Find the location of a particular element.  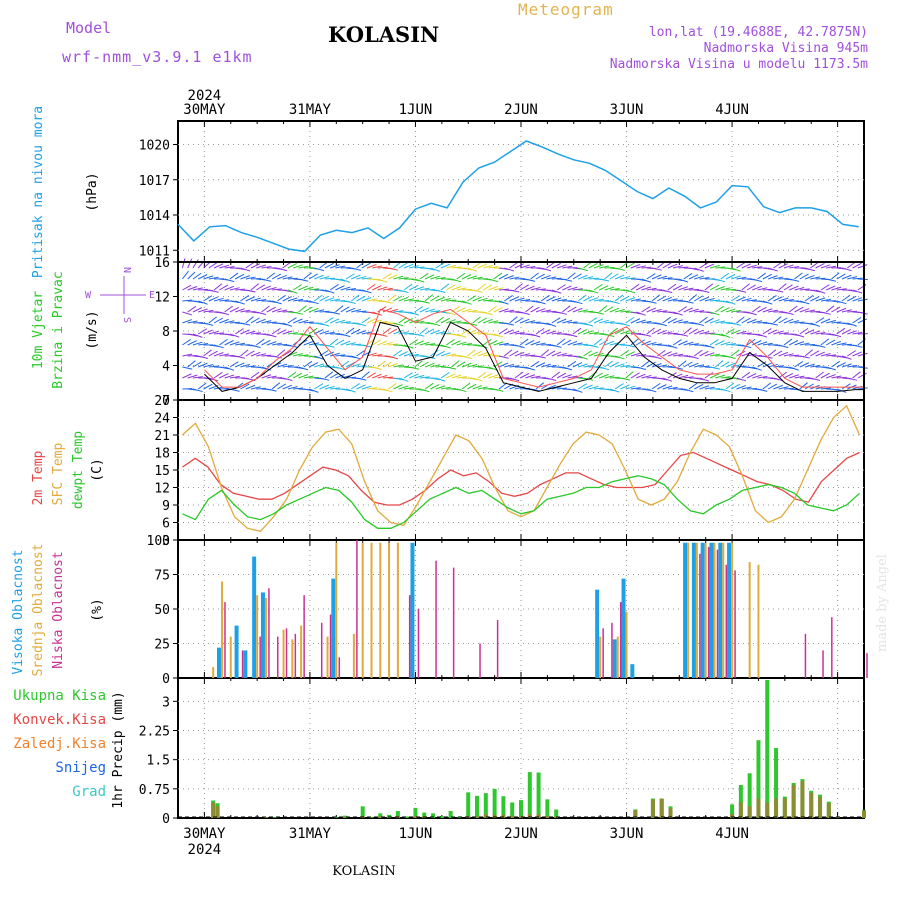

precip-bar-total is located at coordinates (468, 805).